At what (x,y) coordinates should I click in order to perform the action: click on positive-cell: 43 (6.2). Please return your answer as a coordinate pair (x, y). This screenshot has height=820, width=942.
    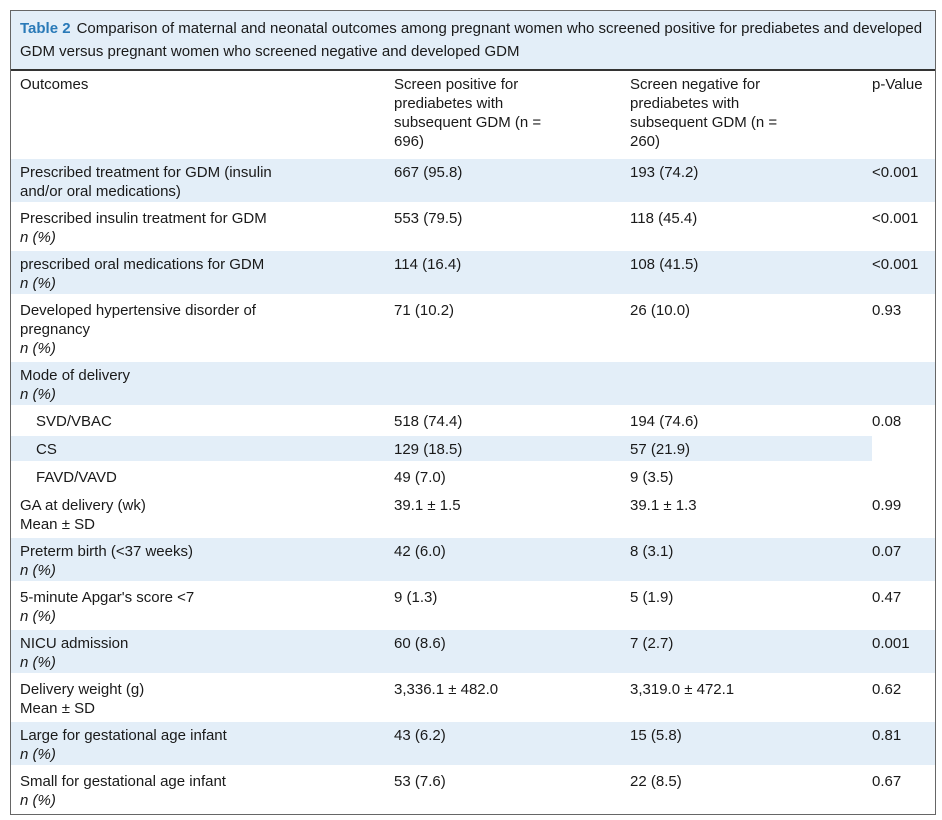
    Looking at the image, I should click on (512, 743).